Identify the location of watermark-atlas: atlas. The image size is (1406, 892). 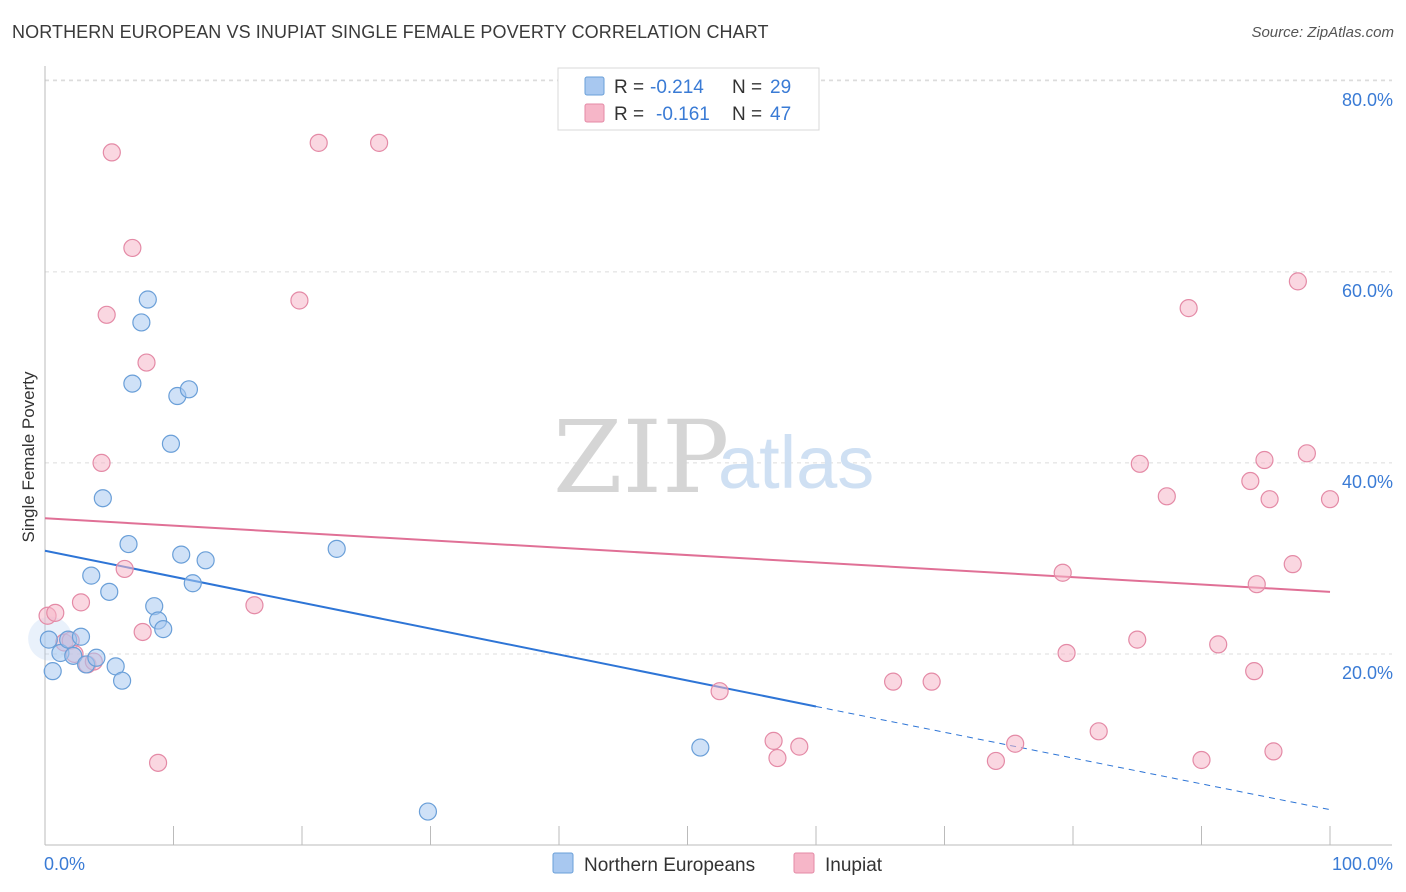
(796, 462).